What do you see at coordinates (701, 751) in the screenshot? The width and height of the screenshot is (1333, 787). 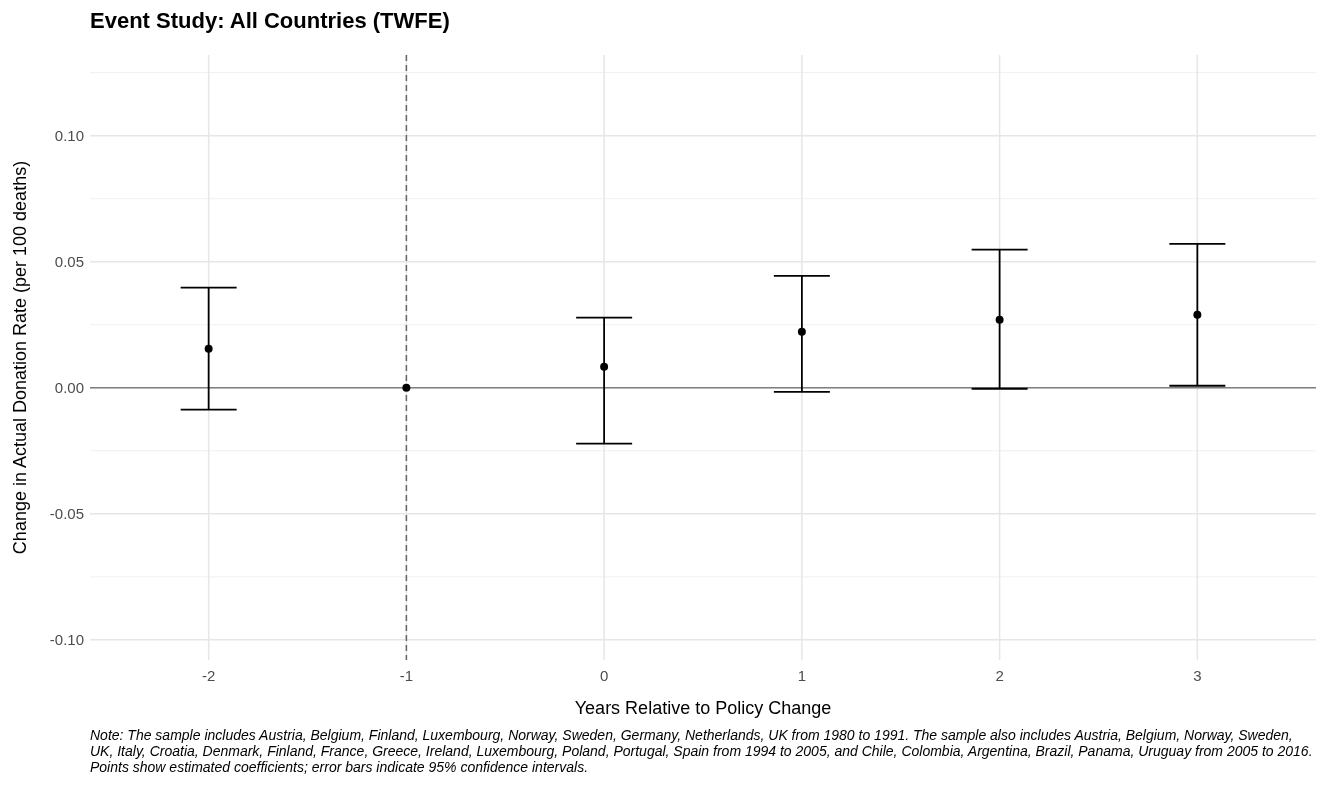 I see `text: Note: The sample includes Austria, Belgium, Finland, Luxembourg, Norway, Sweden, Germany, Netherlands, UK from 1980 to 1991. The sample also includes Austria, Belgium, Norway, Sweden, UK, Italy, Croatia, Denmark, Finland, France, Greece, Ireland, Luxembourg, Poland, Portugal, Spain from 1994 to 2005, and Chile, Colombia, Argentina, Brazil, Panama, Uruguay from 2005 to 2016. Points show estimated coefficients; error bars indicate 95% confidence intervals.` at bounding box center [701, 751].